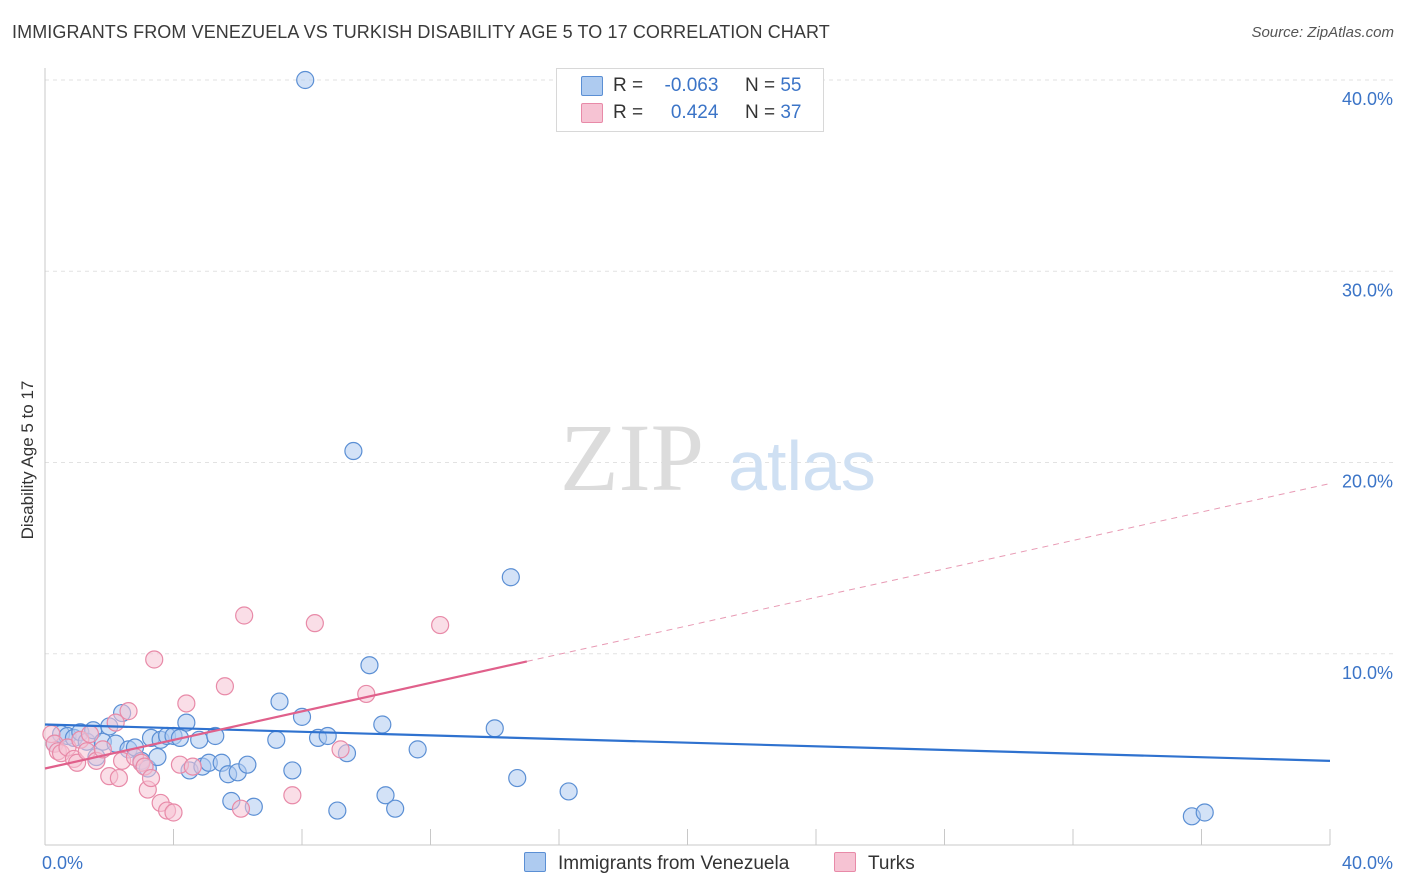 The width and height of the screenshot is (1406, 892). I want to click on bottom-legend-turks: Turks, so click(874, 863).